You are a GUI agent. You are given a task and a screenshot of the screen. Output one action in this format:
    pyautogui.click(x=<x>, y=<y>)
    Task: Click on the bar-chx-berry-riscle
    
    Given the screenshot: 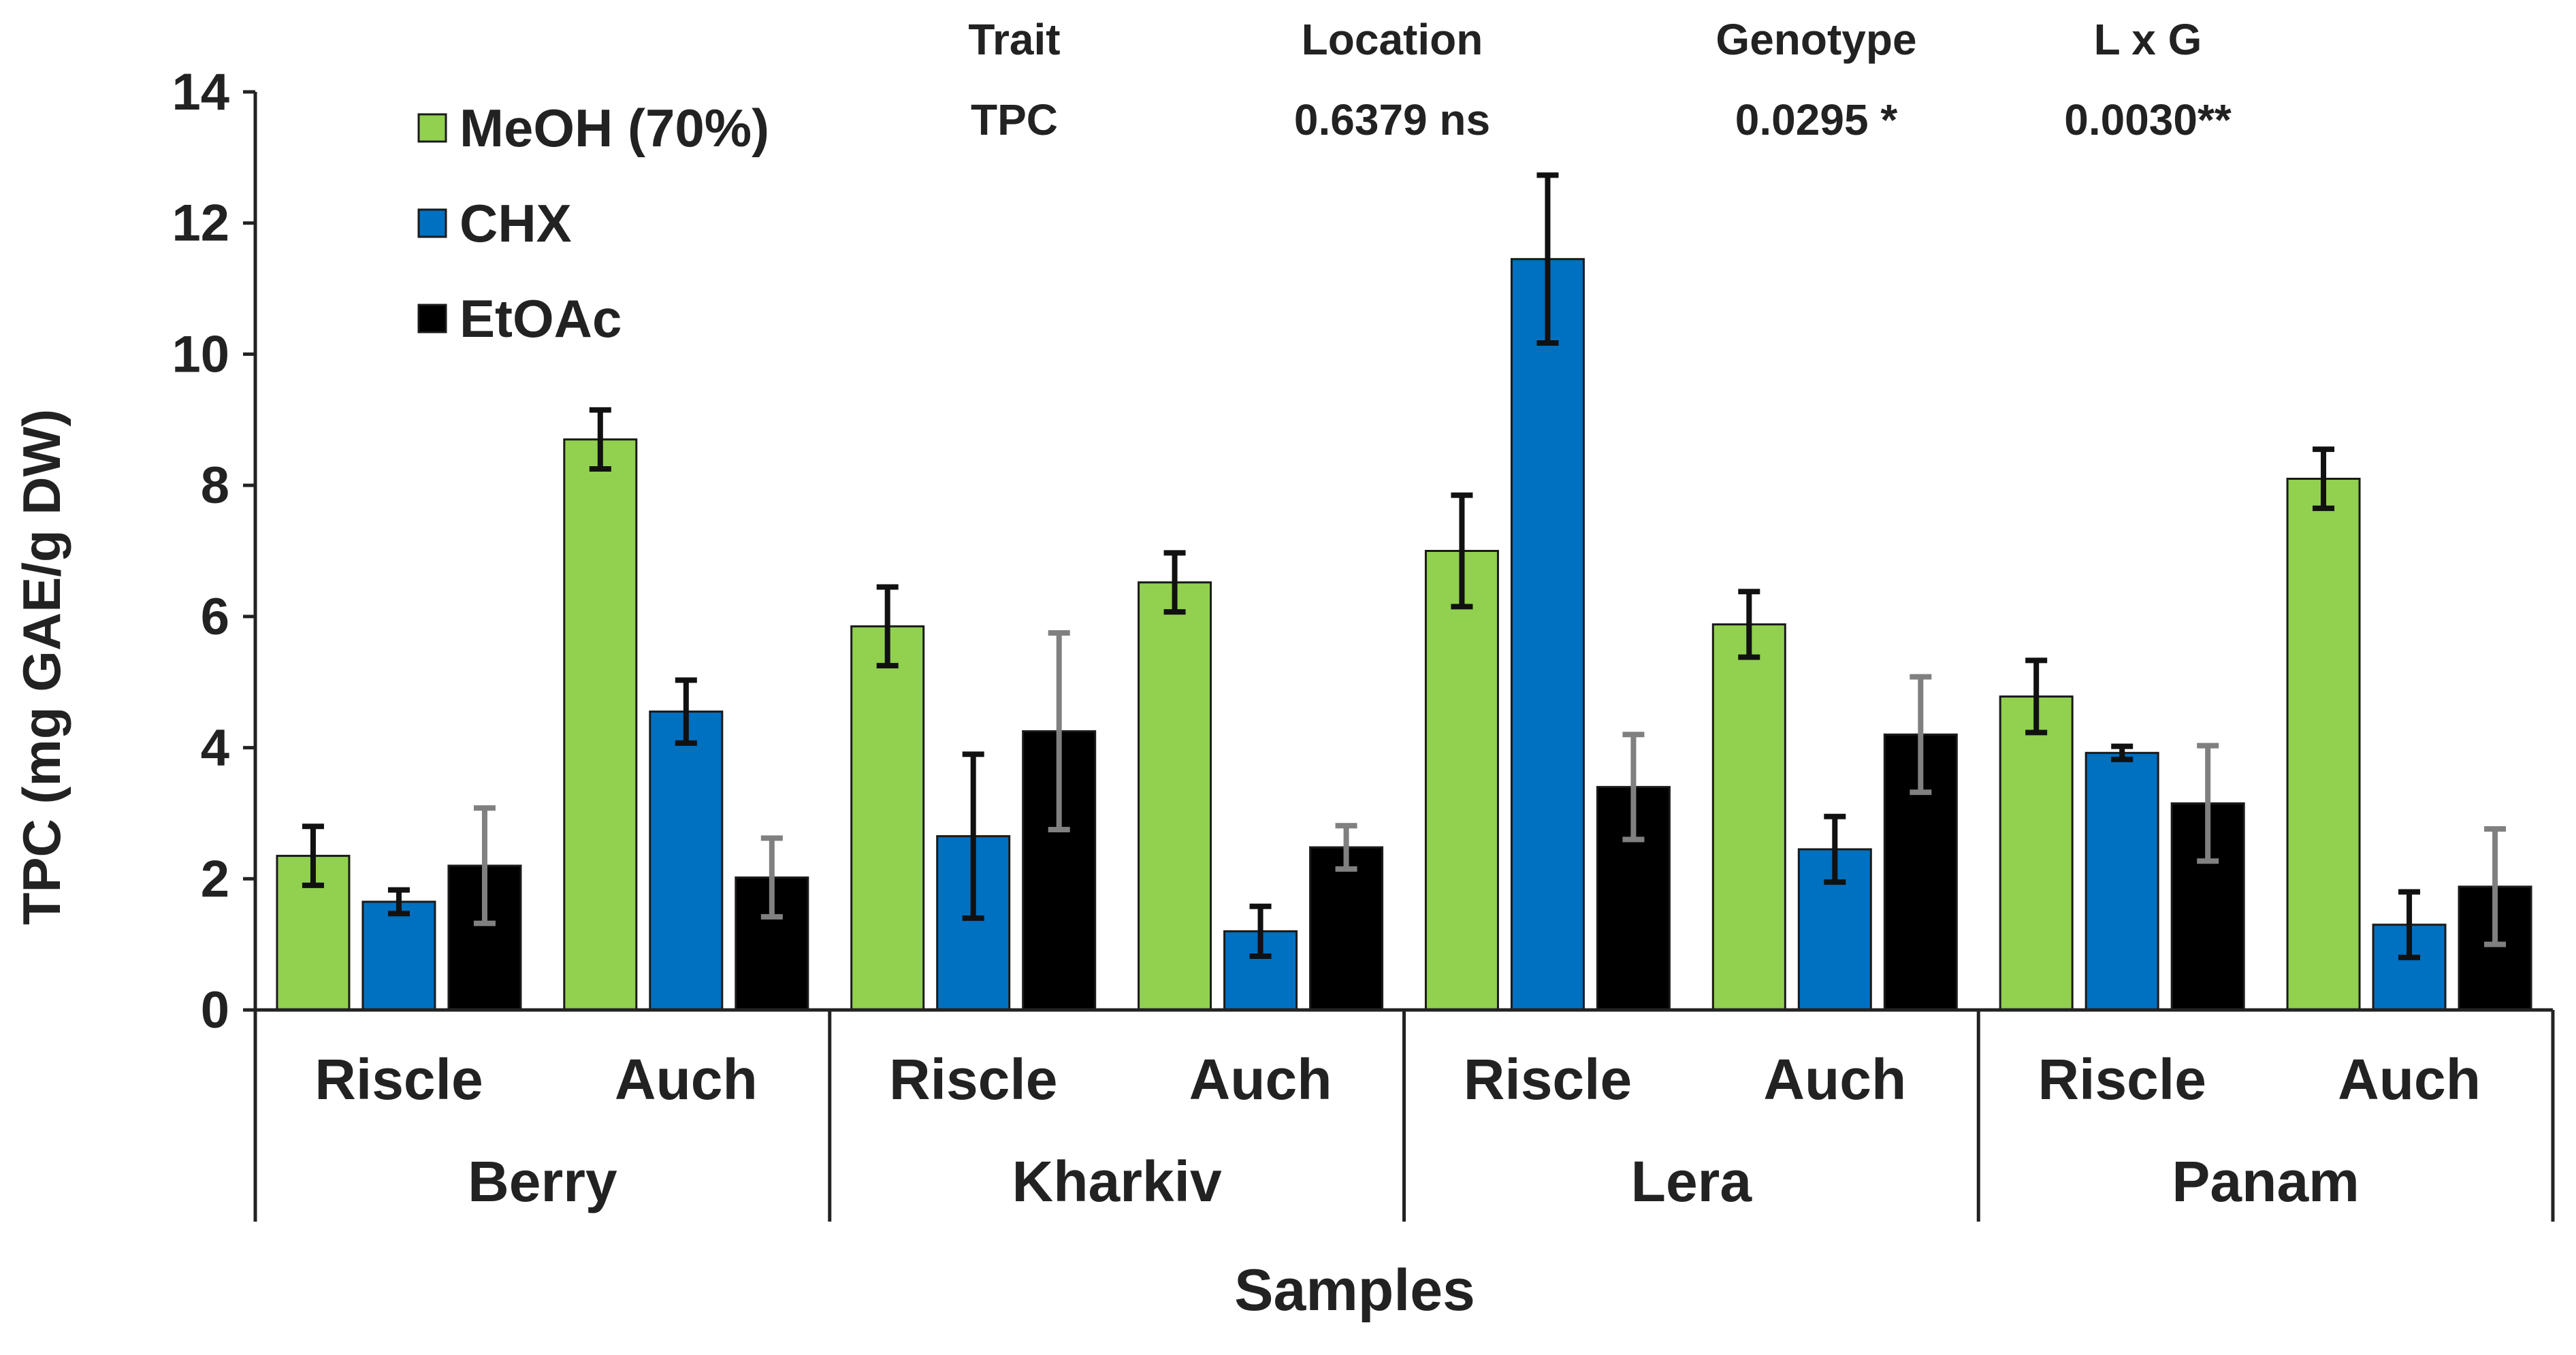 What is the action you would take?
    pyautogui.click(x=398, y=956)
    